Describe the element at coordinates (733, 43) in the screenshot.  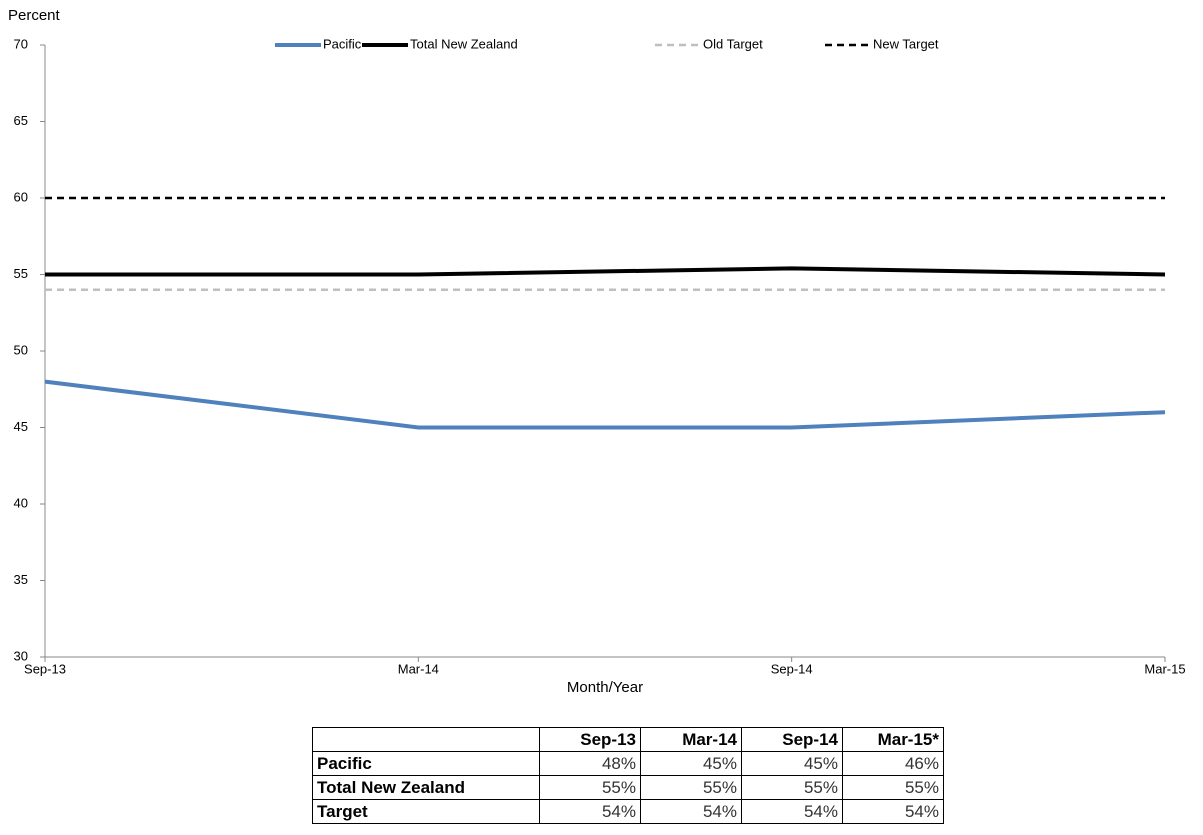
I see `legend-label: Old Target` at that location.